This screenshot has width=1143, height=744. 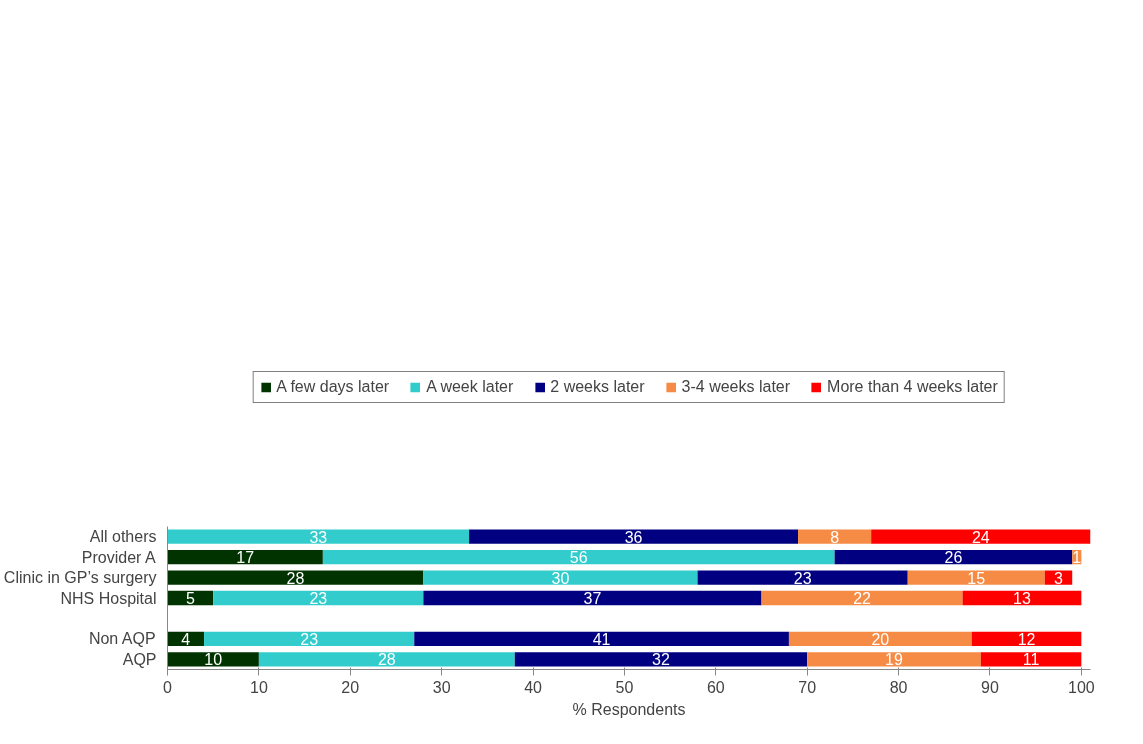 What do you see at coordinates (350, 687) in the screenshot?
I see `x-tick-label: 20` at bounding box center [350, 687].